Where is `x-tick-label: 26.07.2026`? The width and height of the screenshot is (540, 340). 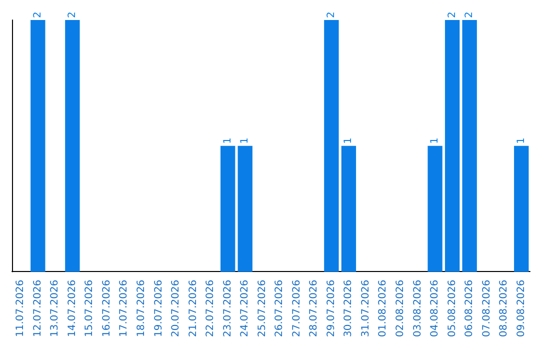
x-tick-label: 26.07.2026 is located at coordinates (280, 309).